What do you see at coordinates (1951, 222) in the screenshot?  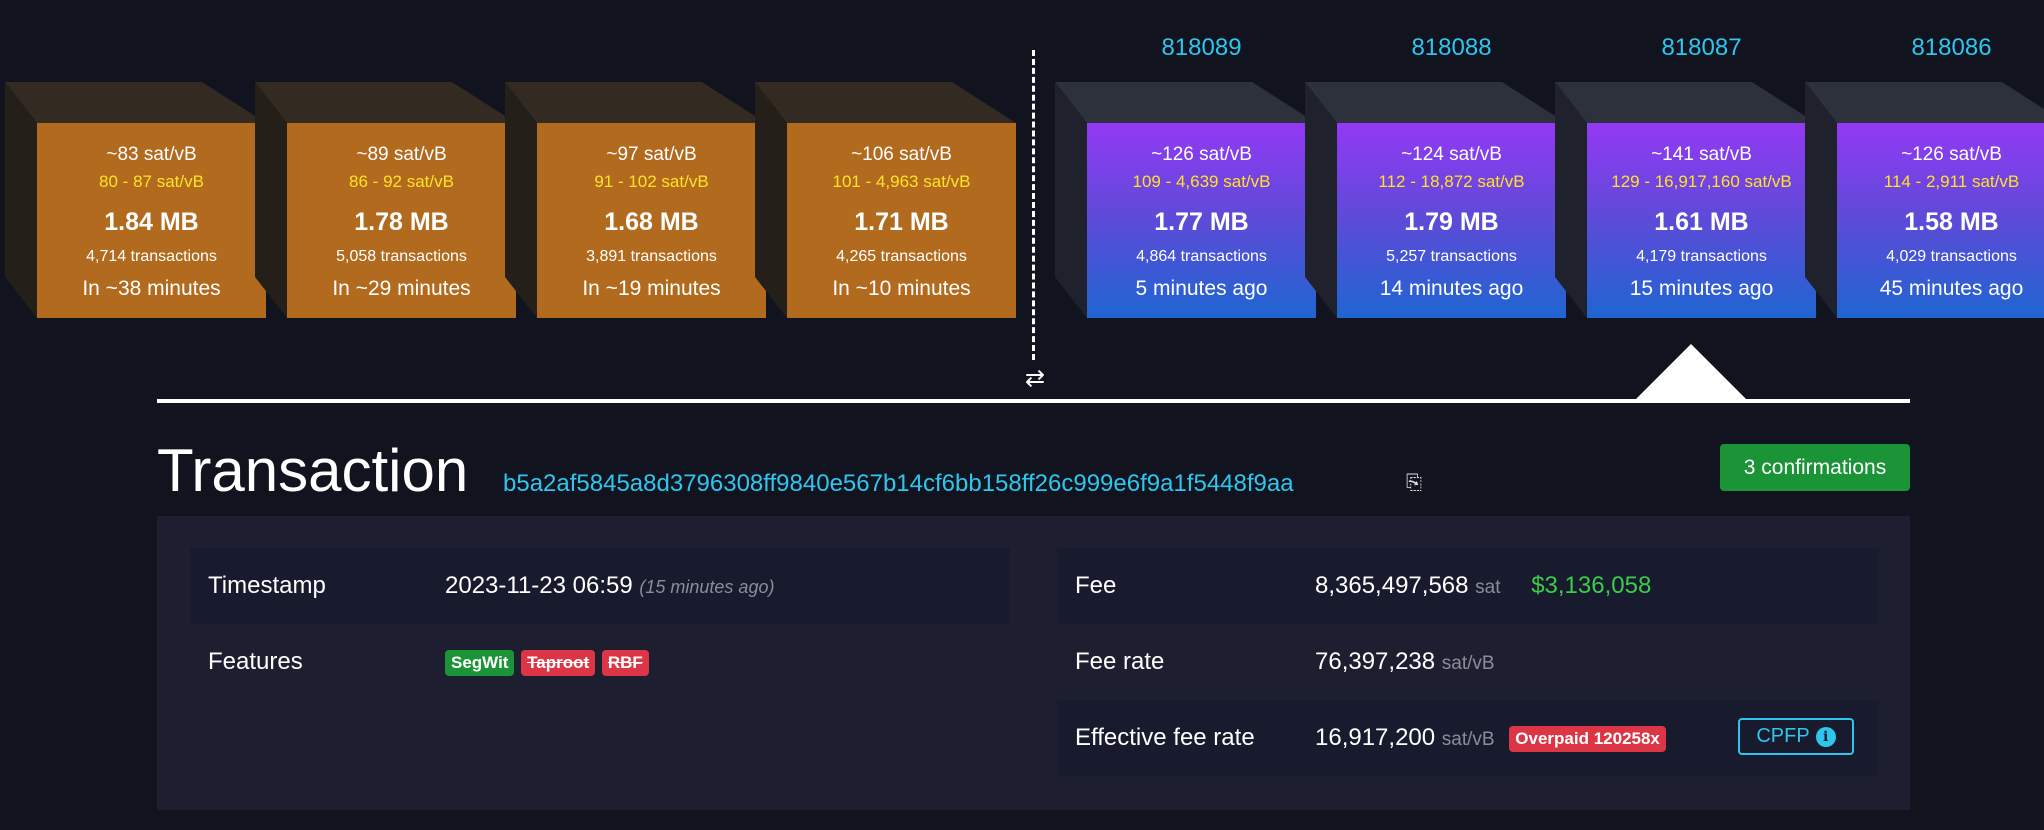 I see `block-size: 1.58 MB` at bounding box center [1951, 222].